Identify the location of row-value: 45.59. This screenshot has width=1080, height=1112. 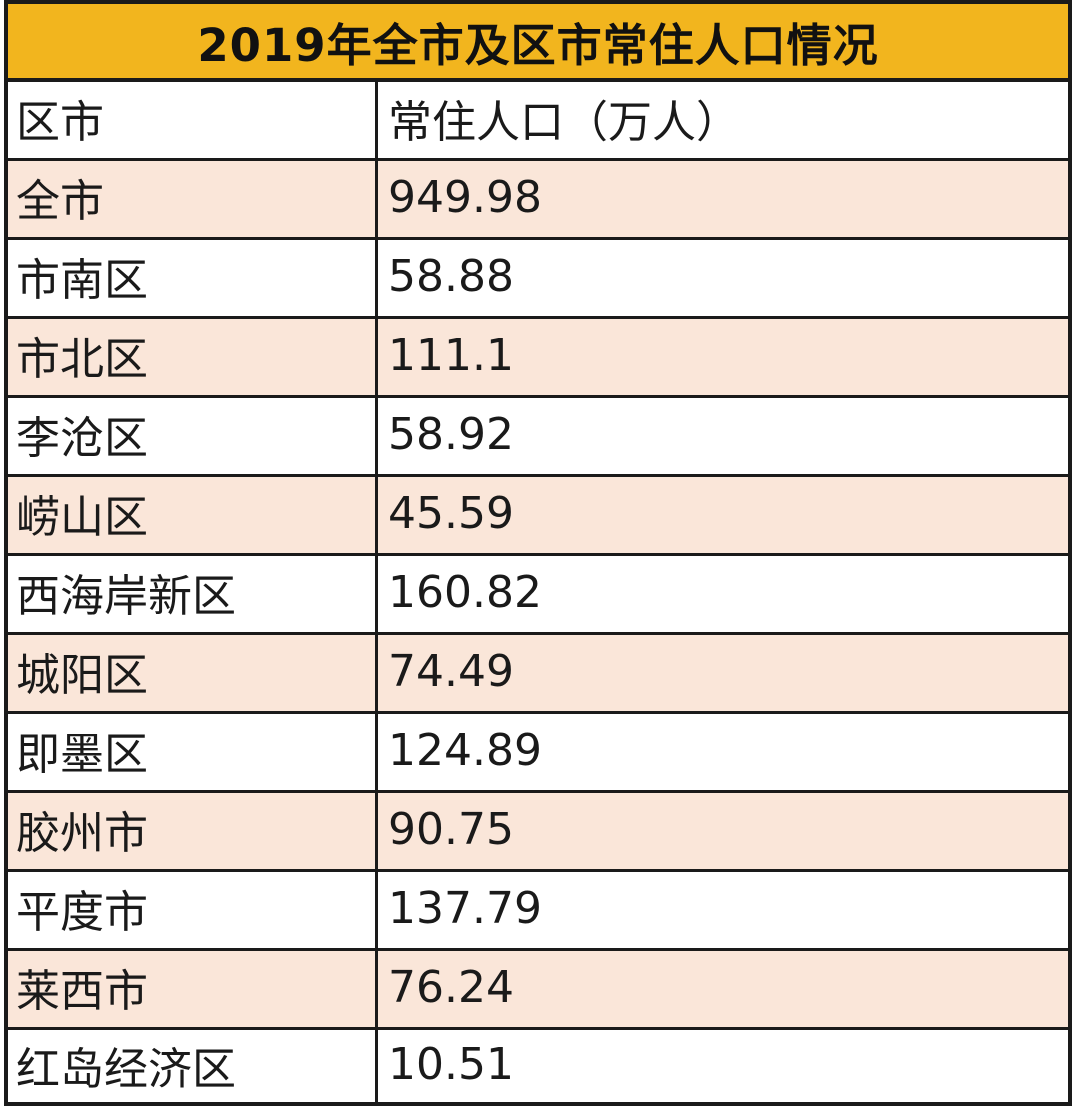
(451, 513).